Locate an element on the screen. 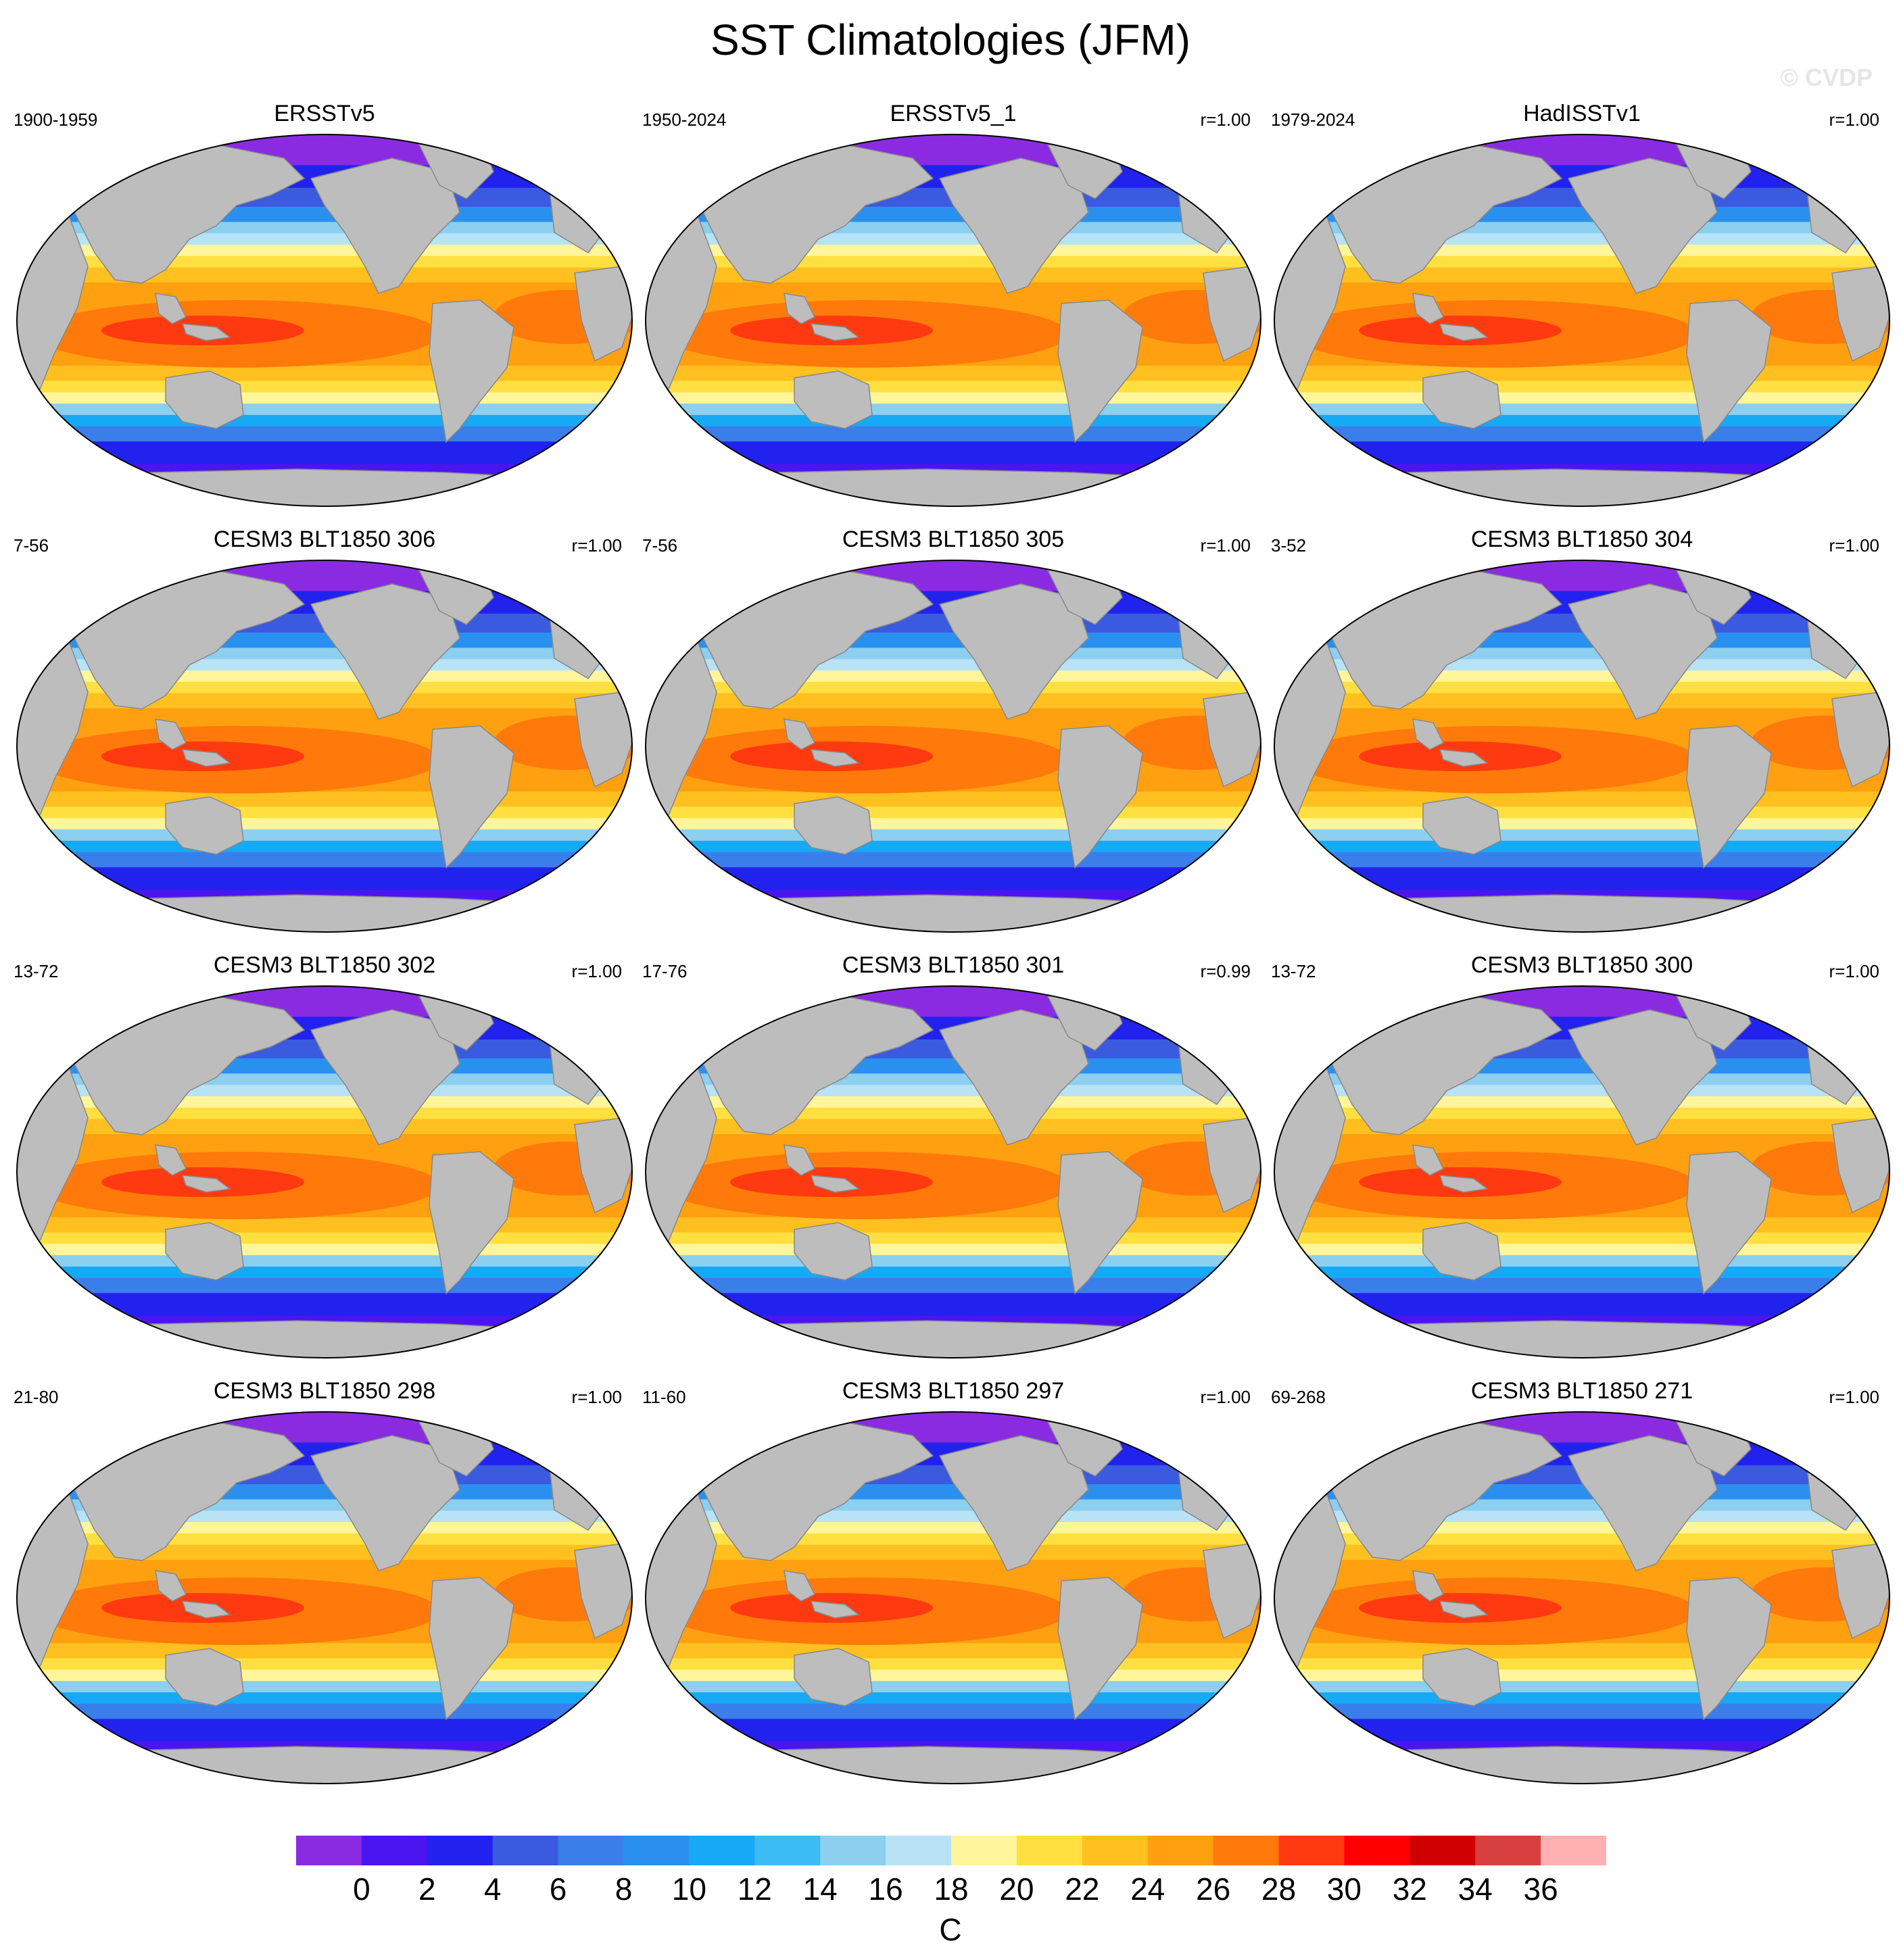  map-panel: CESM3 BLT1850 306 7-56 r=1.00 is located at coordinates (324, 735).